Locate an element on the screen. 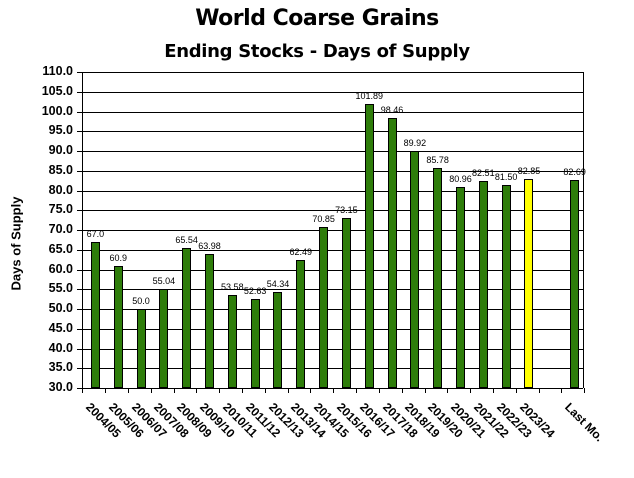  y-tick-label: 75.0 is located at coordinates (60, 209).